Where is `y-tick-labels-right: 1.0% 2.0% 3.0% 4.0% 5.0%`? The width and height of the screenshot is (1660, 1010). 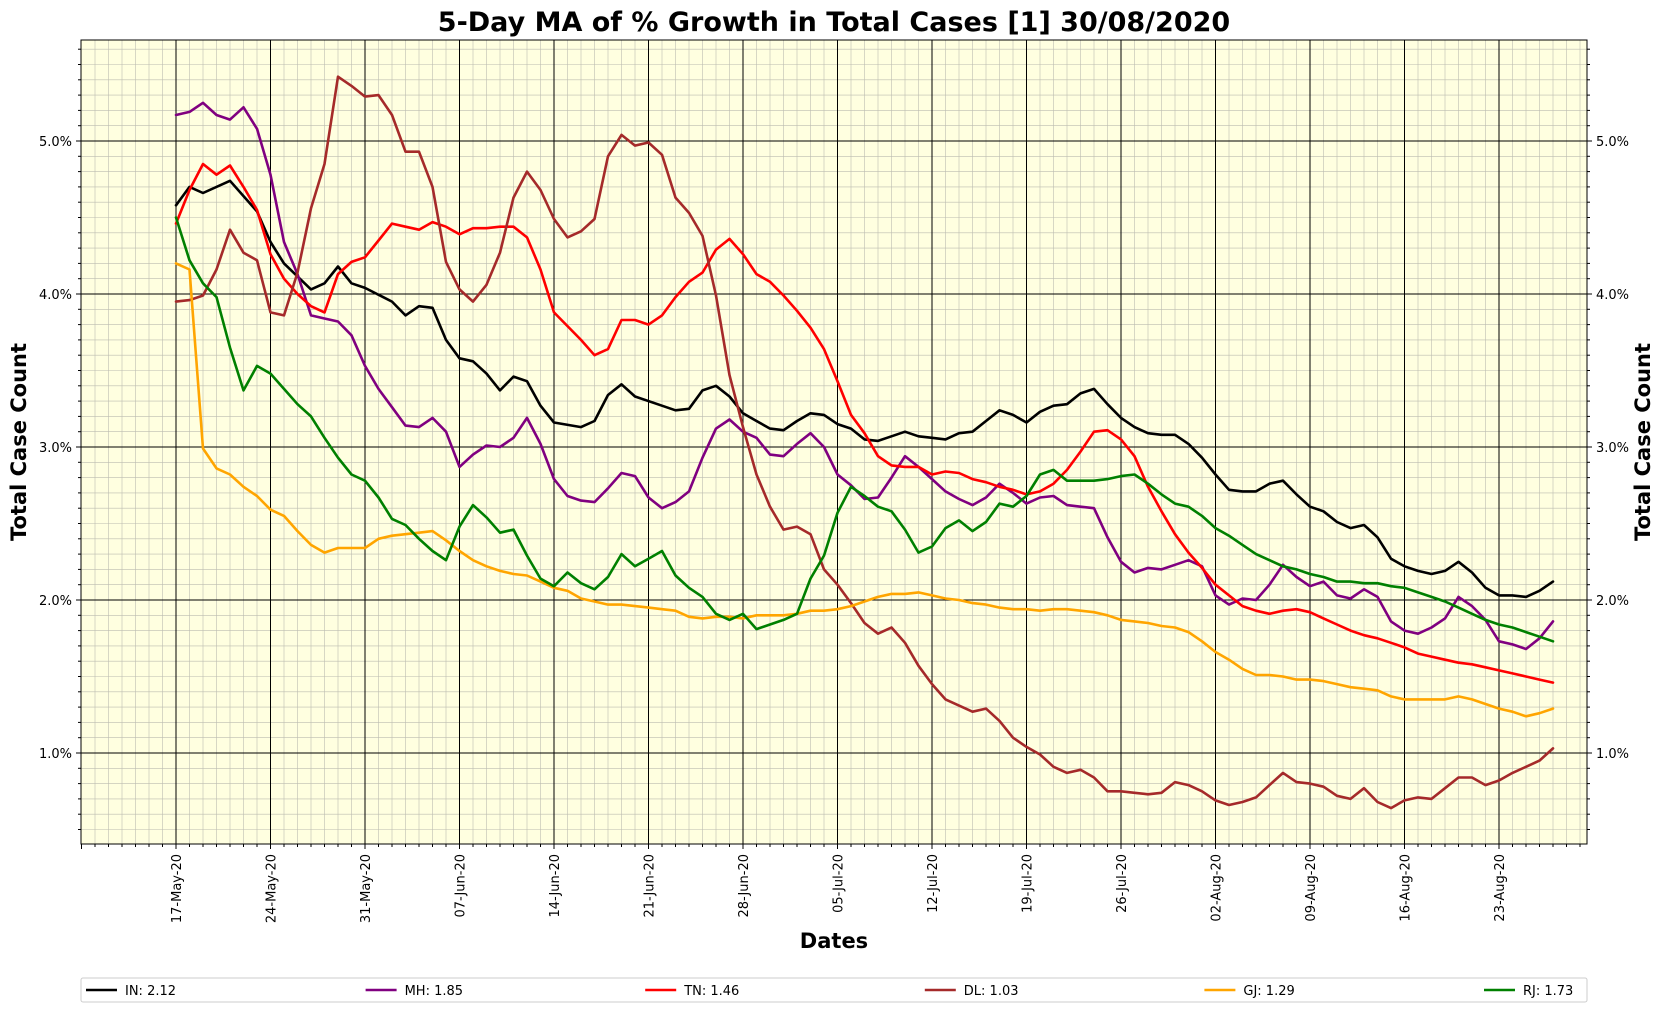 y-tick-labels-right: 1.0% 2.0% 3.0% 4.0% 5.0% is located at coordinates (1612, 448).